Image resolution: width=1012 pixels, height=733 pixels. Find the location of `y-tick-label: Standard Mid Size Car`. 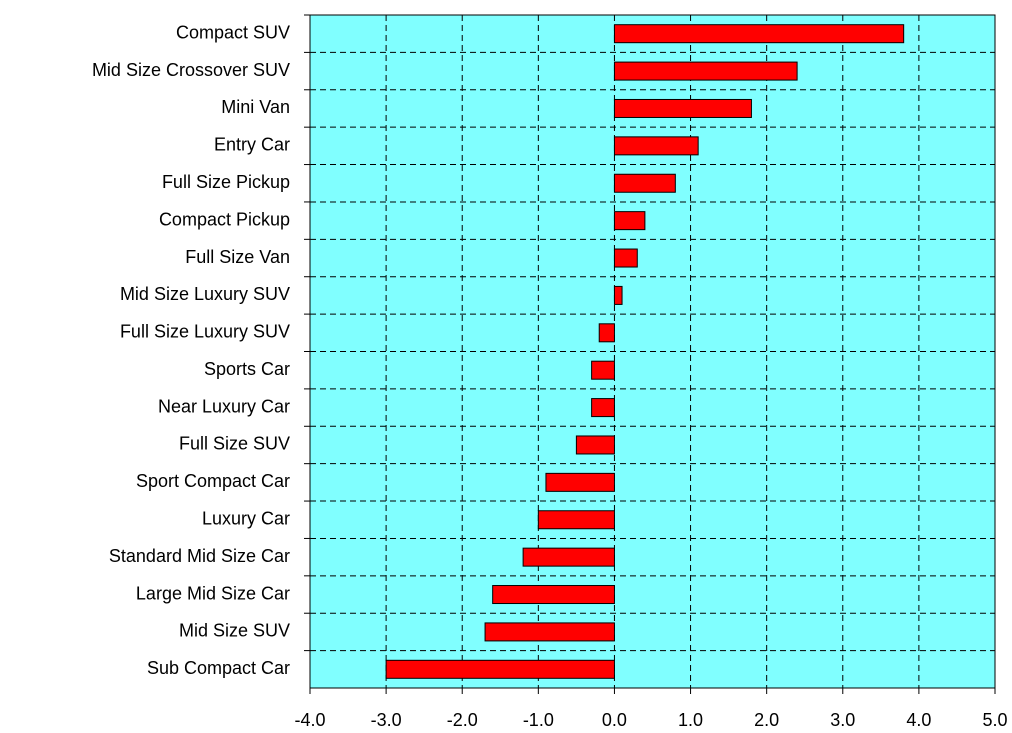

y-tick-label: Standard Mid Size Car is located at coordinates (199, 556).